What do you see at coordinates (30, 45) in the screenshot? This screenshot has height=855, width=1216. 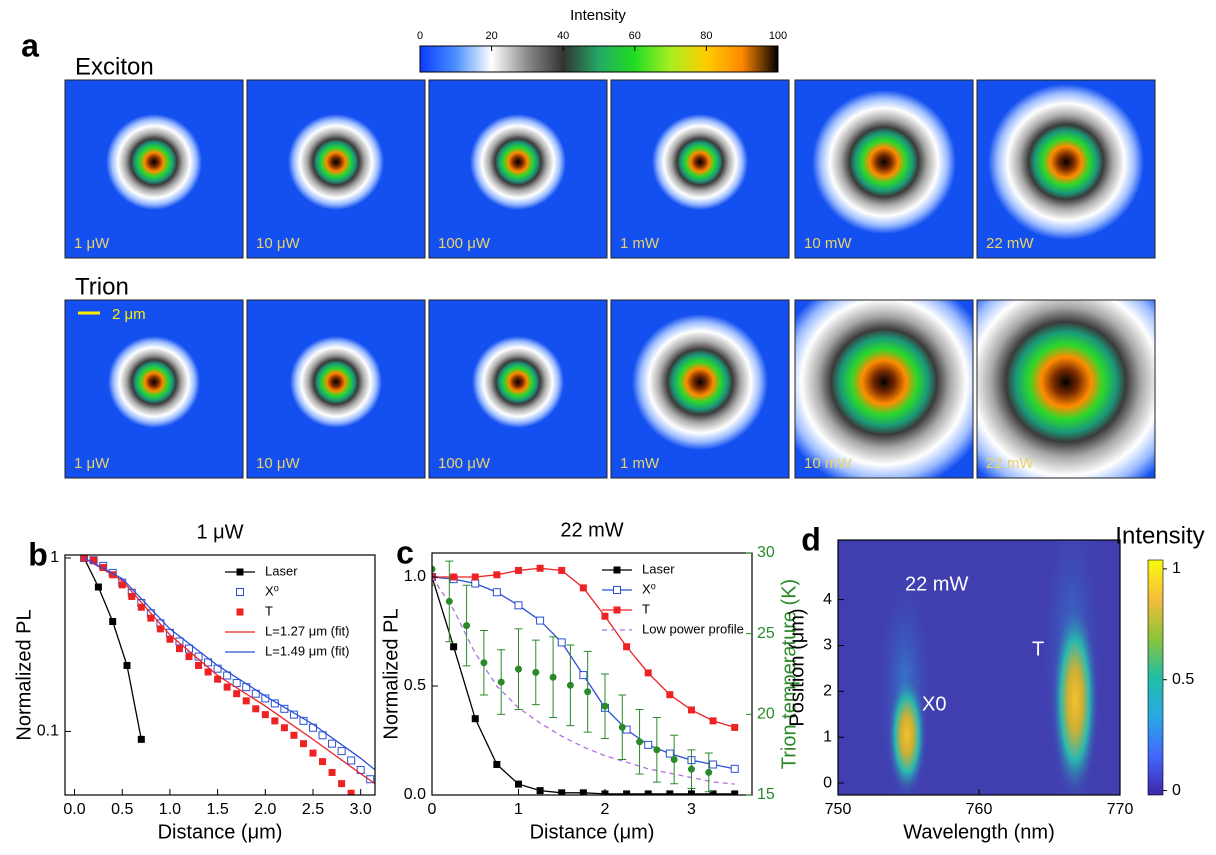 I see `panel-label: a` at bounding box center [30, 45].